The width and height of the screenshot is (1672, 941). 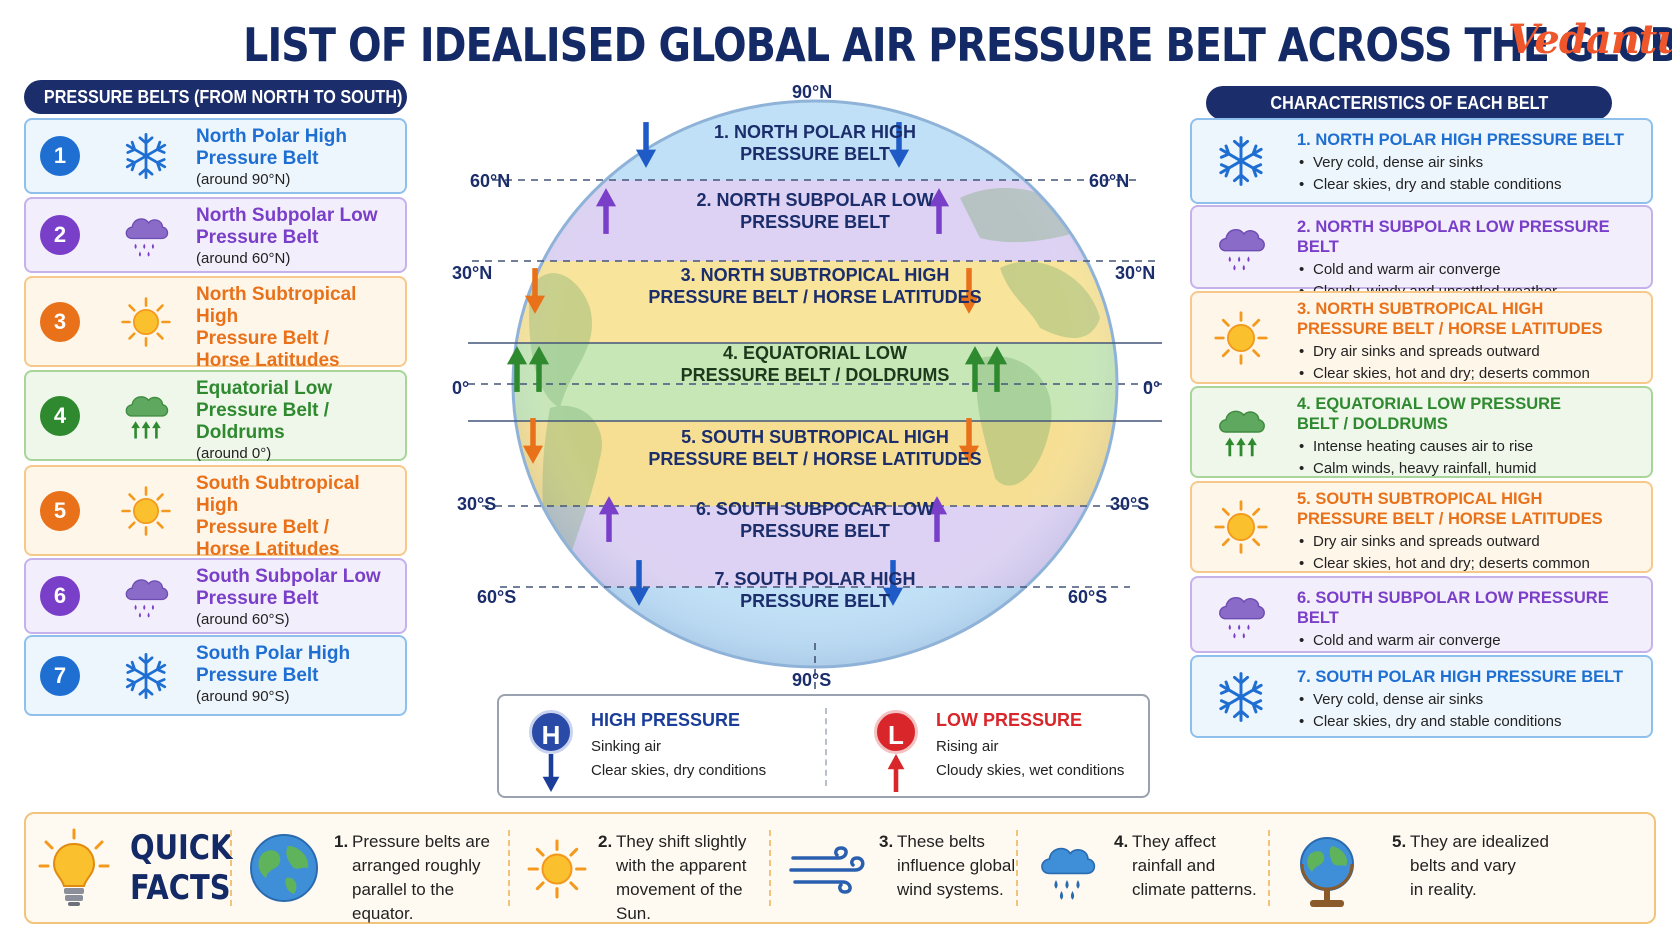 I want to click on high-pressure-line1: Sinking air, so click(x=626, y=746).